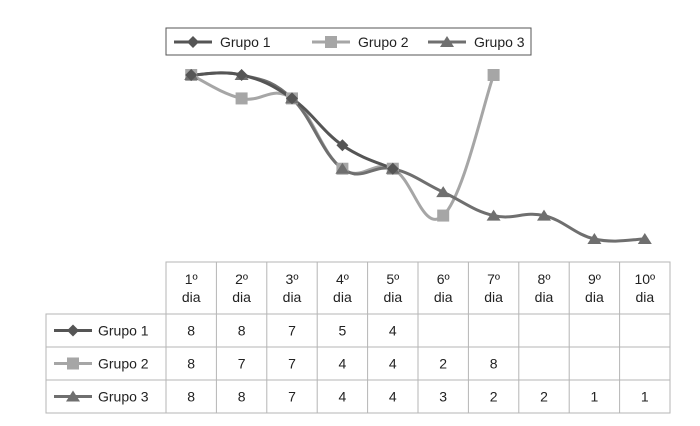 The image size is (700, 426). I want to click on cell-grupo-1-3: 7, so click(292, 331).